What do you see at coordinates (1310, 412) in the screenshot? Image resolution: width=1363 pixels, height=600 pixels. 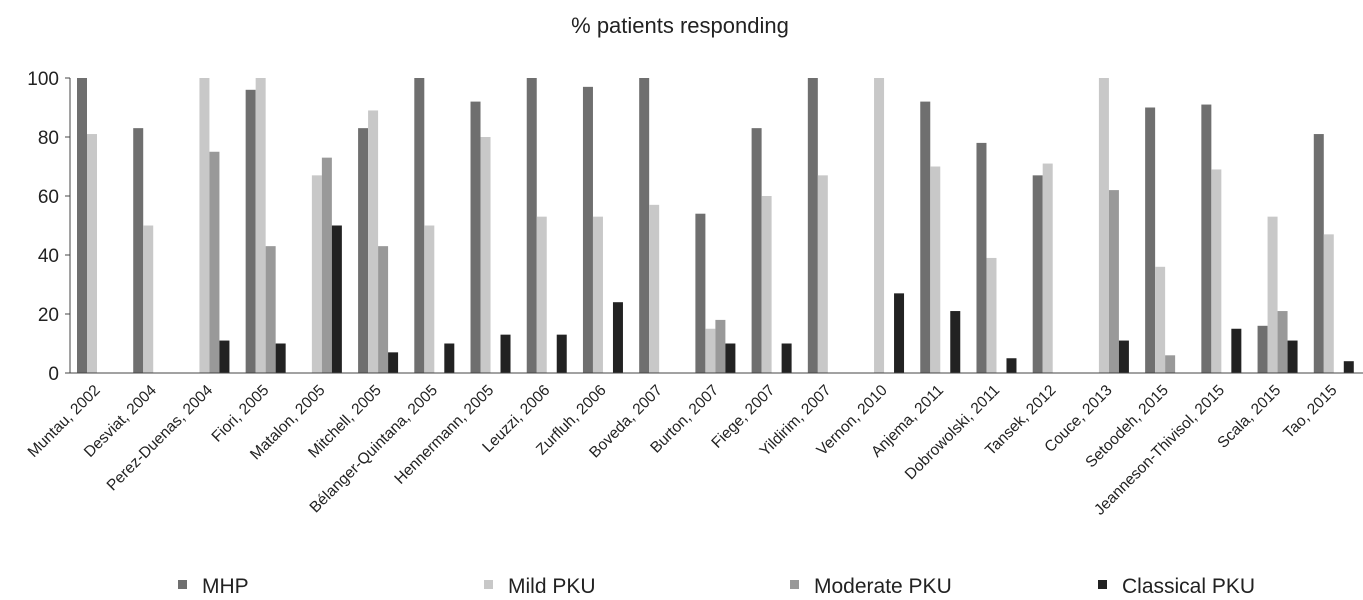 I see `x-tick-label: Tao, 2015` at bounding box center [1310, 412].